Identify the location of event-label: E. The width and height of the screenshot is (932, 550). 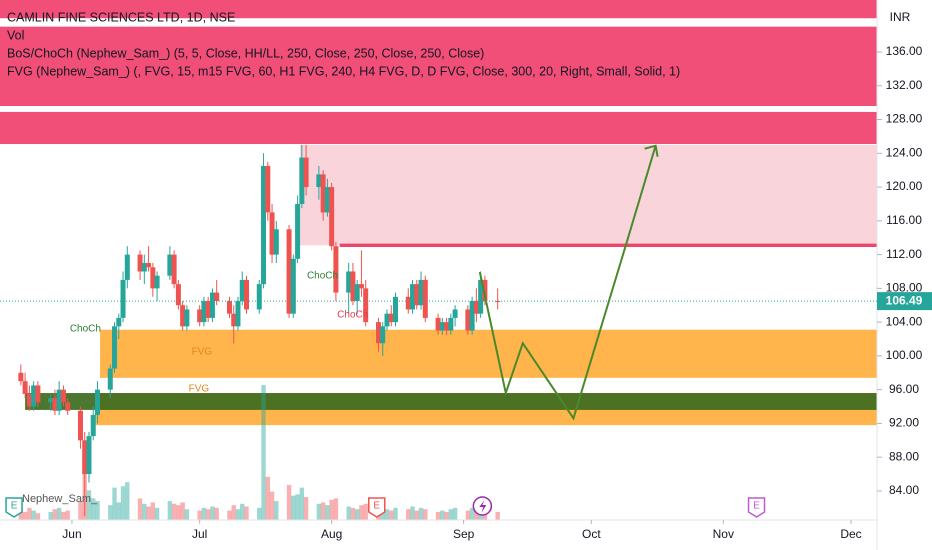
(376, 506).